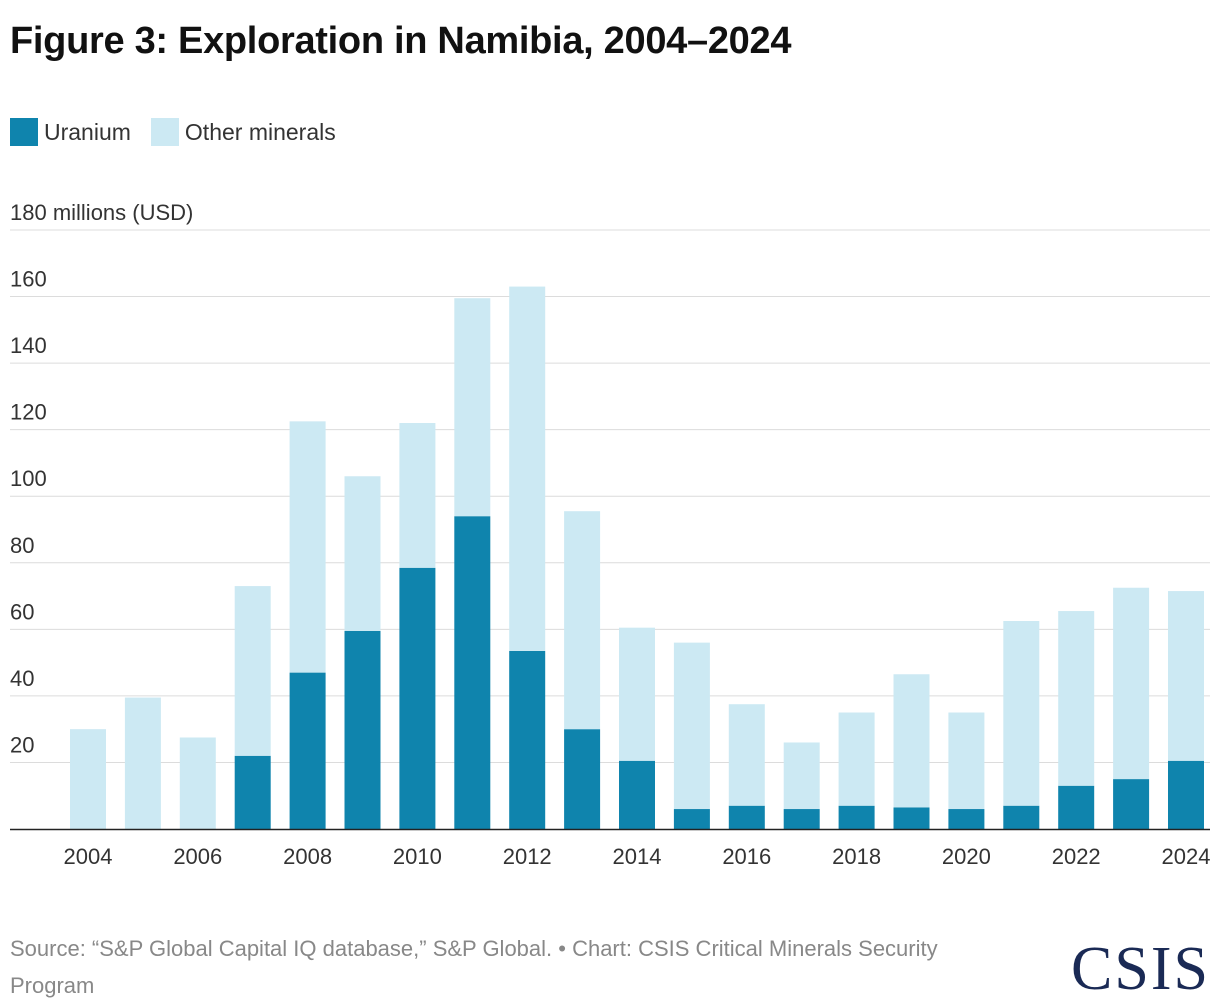  Describe the element at coordinates (1186, 676) in the screenshot. I see `bar-other-minerals-2024` at that location.